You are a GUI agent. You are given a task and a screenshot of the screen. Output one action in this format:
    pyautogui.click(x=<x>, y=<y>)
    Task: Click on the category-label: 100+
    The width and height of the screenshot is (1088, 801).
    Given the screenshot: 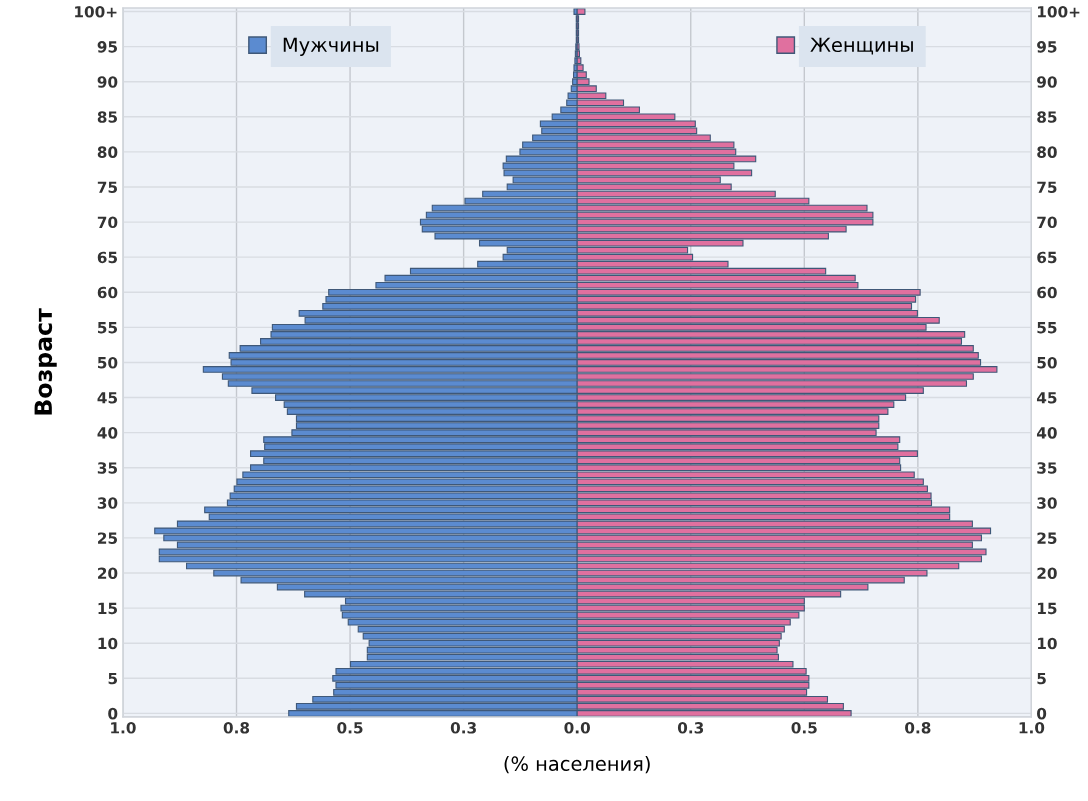 What is the action you would take?
    pyautogui.click(x=96, y=11)
    